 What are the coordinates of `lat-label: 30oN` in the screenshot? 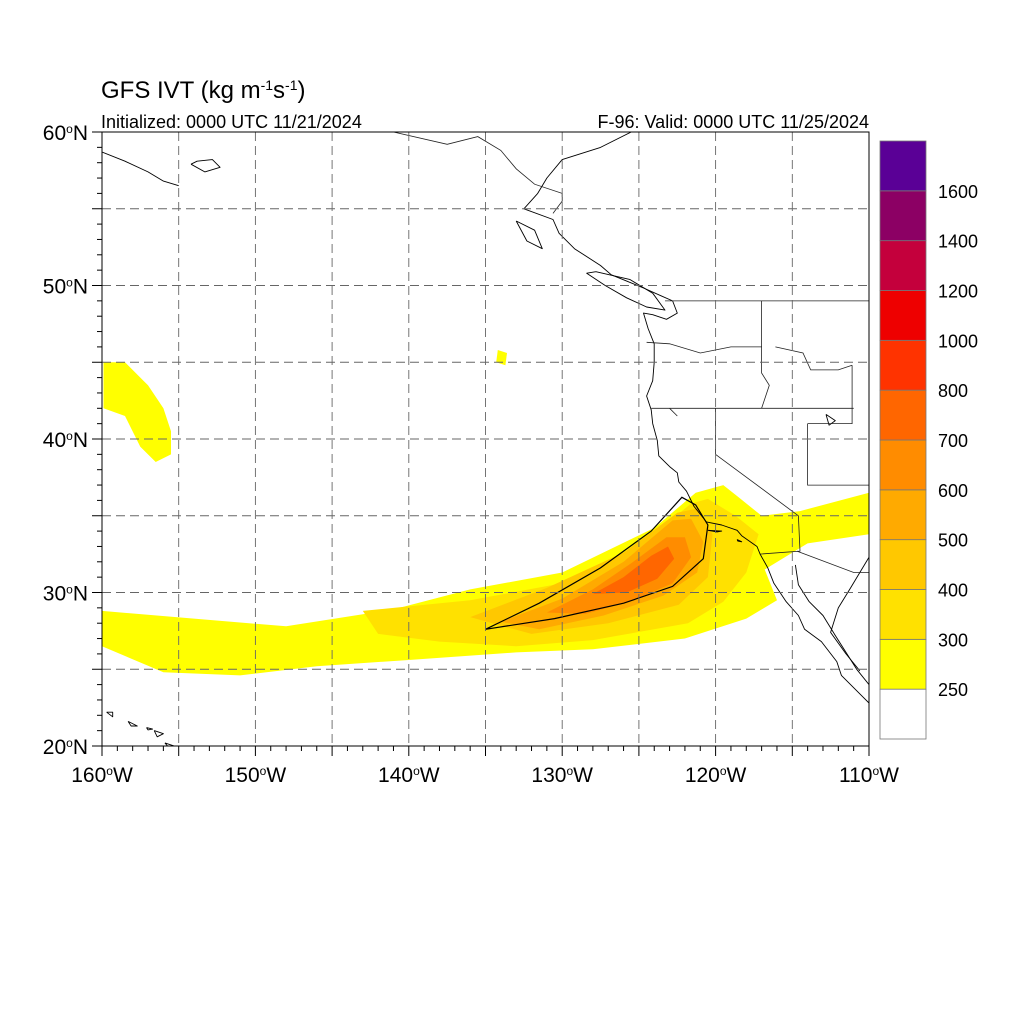 It's located at (65, 594).